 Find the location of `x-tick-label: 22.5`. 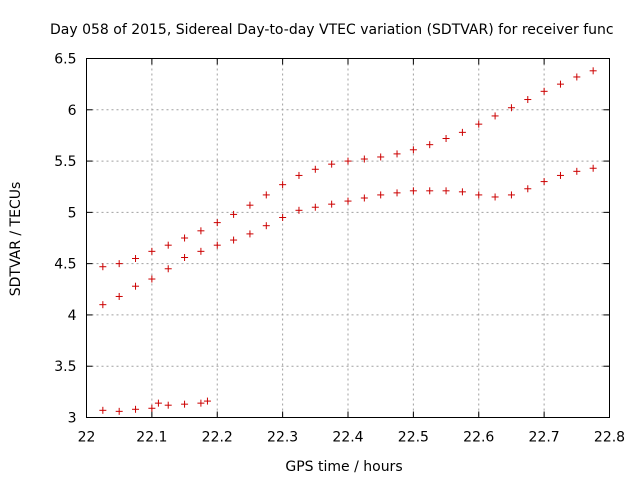

x-tick-label: 22.5 is located at coordinates (413, 438).